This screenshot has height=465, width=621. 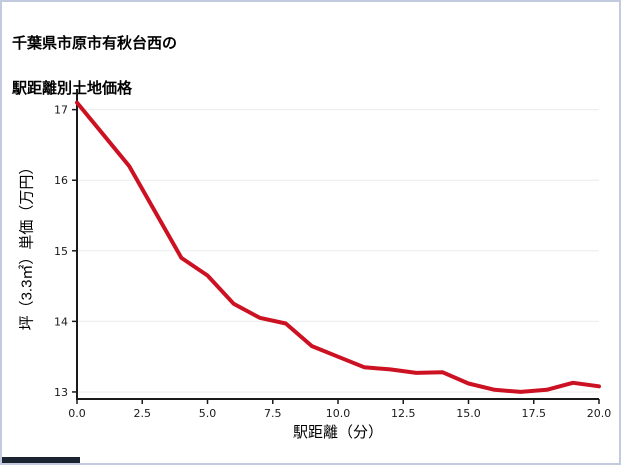 What do you see at coordinates (61, 321) in the screenshot?
I see `y-tick-label: 14` at bounding box center [61, 321].